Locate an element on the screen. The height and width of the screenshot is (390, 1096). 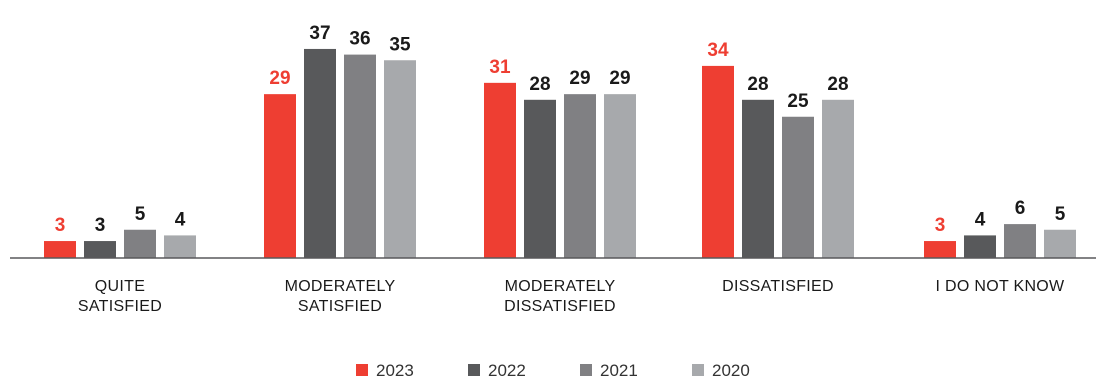
legend-label-2020: 2020 is located at coordinates (731, 370).